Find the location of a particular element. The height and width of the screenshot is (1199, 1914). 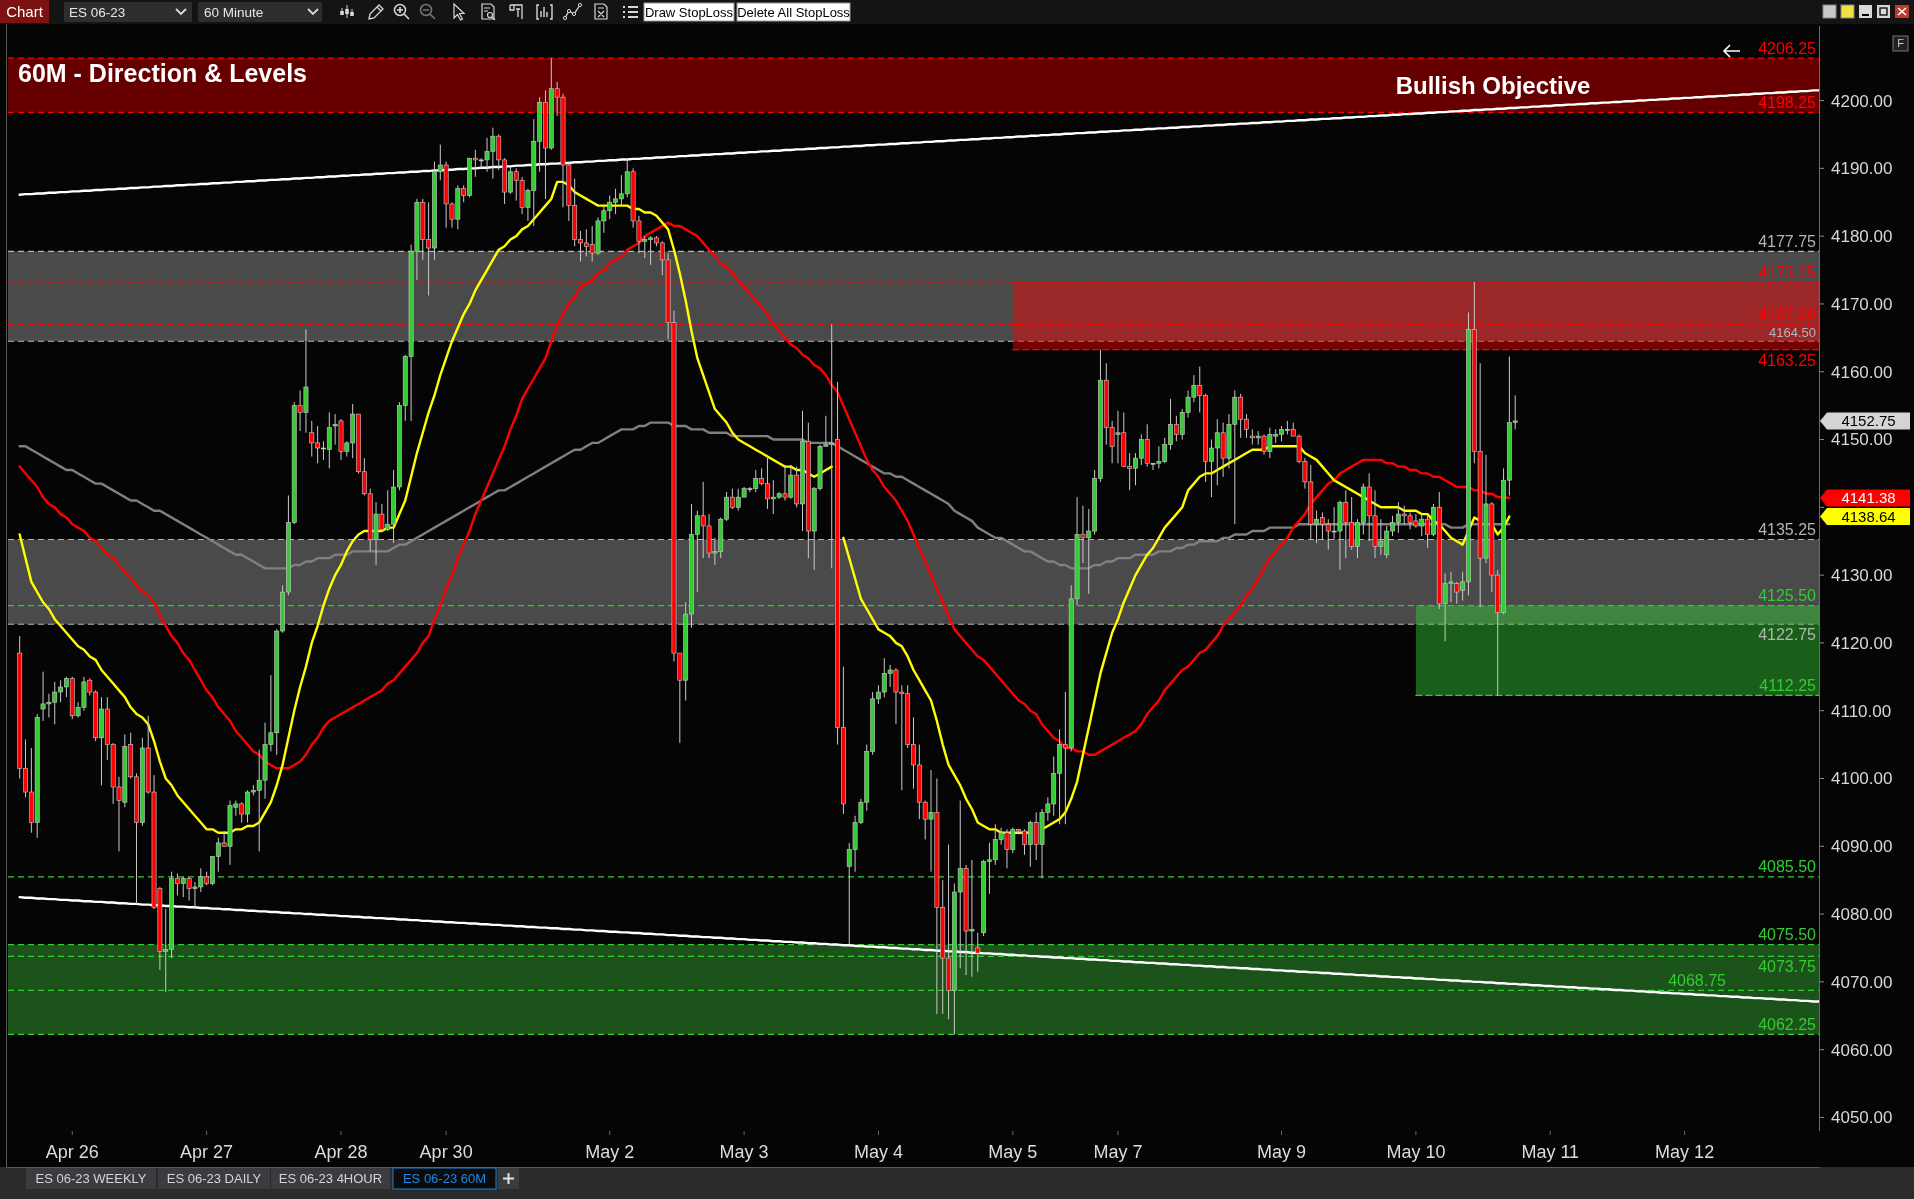

ref-line-label: 4167.00 is located at coordinates (1787, 314).